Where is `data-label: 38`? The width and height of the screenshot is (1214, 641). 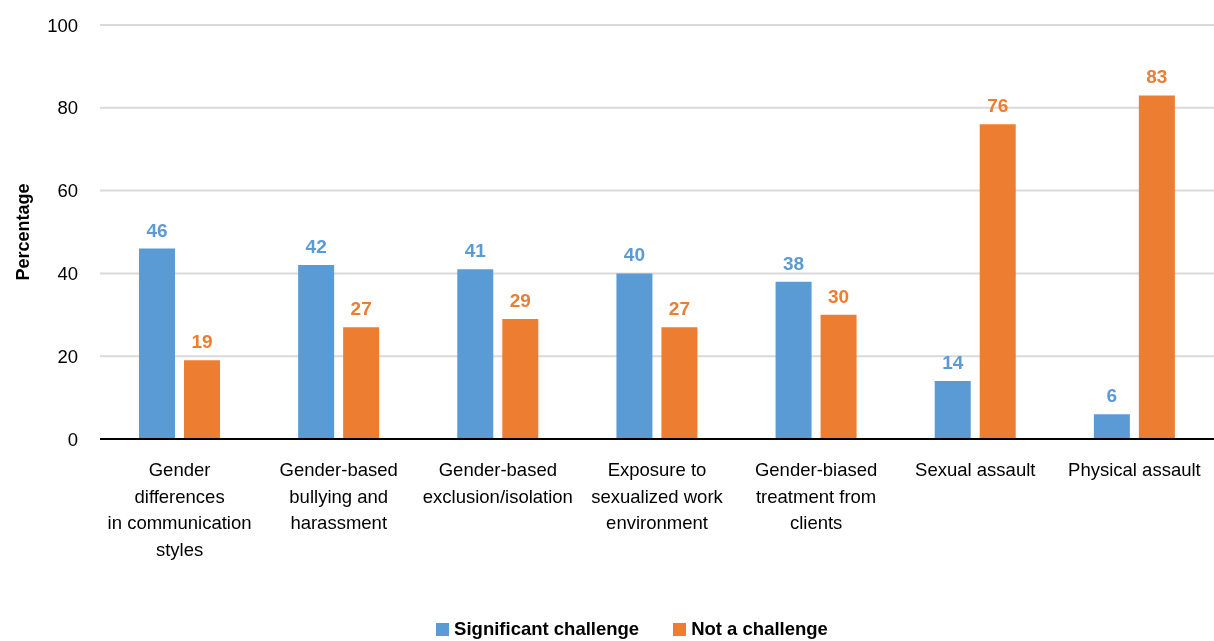 data-label: 38 is located at coordinates (794, 263).